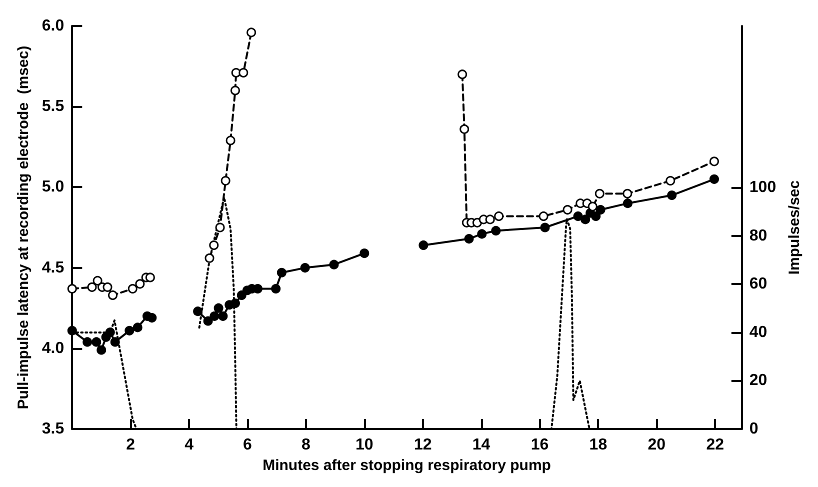 This screenshot has width=818, height=487. What do you see at coordinates (305, 445) in the screenshot?
I see `x-tick-label: 8` at bounding box center [305, 445].